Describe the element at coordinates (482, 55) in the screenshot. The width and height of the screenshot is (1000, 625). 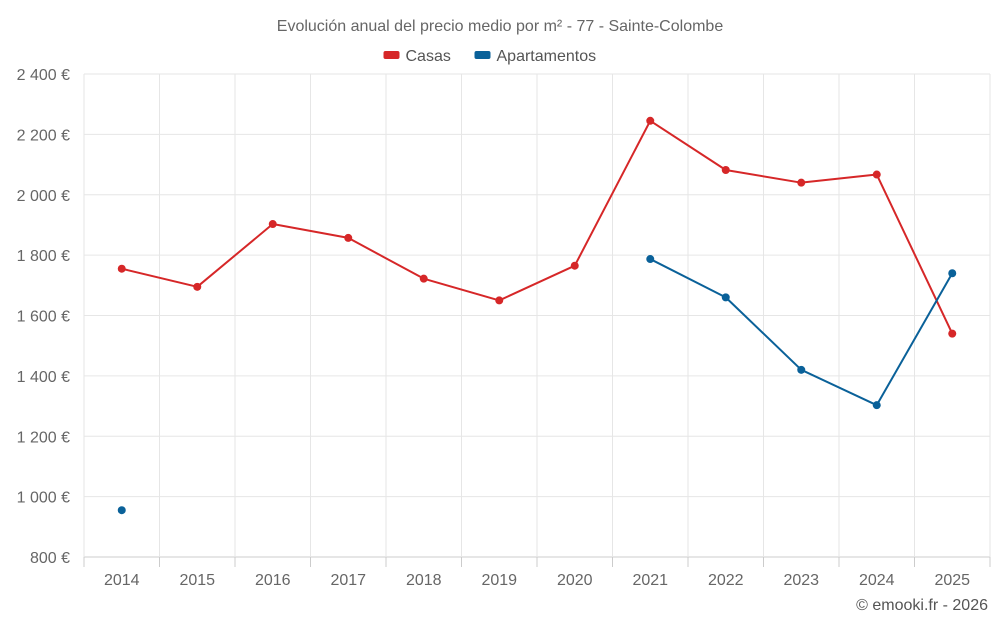
I see `legend-swatch-apartamentos` at that location.